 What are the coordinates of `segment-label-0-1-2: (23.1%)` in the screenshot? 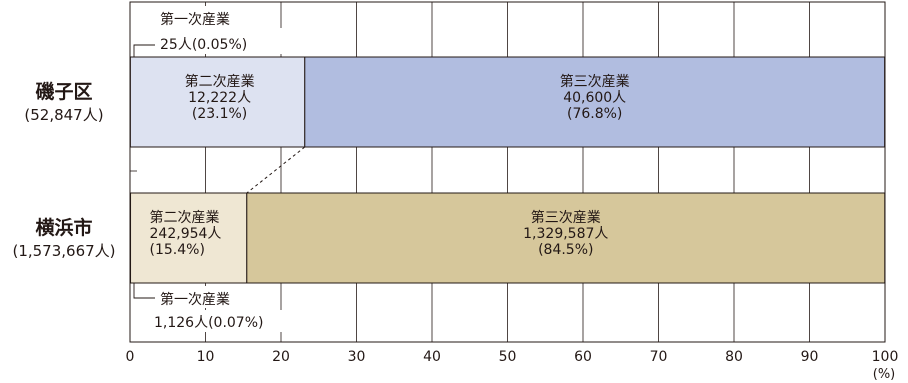 It's located at (219, 114).